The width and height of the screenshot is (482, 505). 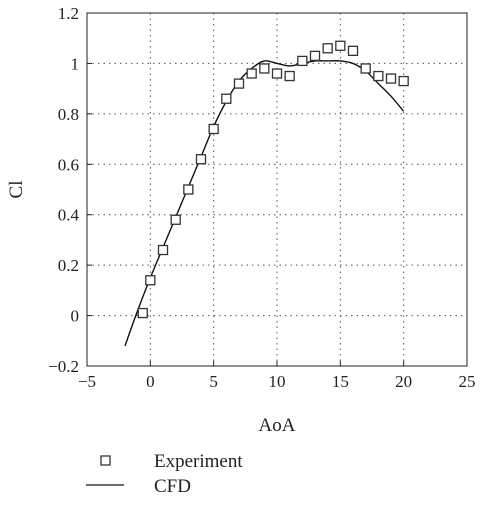 I want to click on legend-label-cfd: CFD, so click(x=172, y=486).